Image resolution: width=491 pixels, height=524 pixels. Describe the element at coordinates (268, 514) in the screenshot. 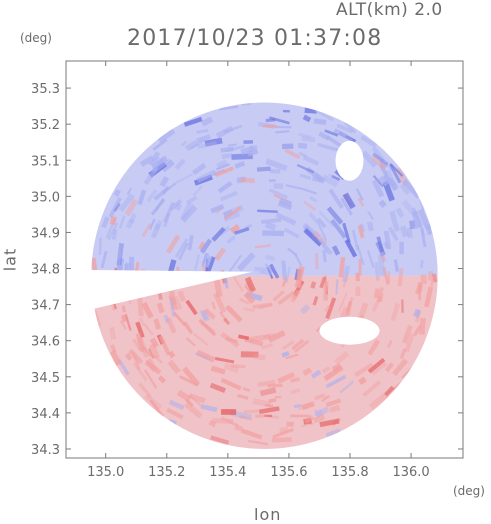

I see `x-axis-label: lon` at that location.